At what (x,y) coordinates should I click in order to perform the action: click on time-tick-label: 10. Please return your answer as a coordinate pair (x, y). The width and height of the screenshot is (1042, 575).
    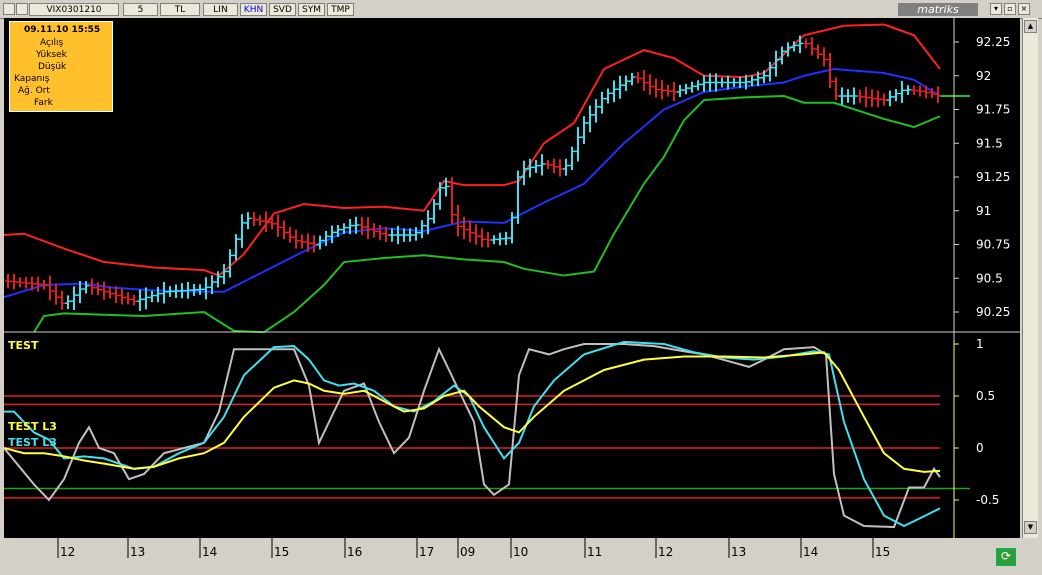
    Looking at the image, I should click on (520, 552).